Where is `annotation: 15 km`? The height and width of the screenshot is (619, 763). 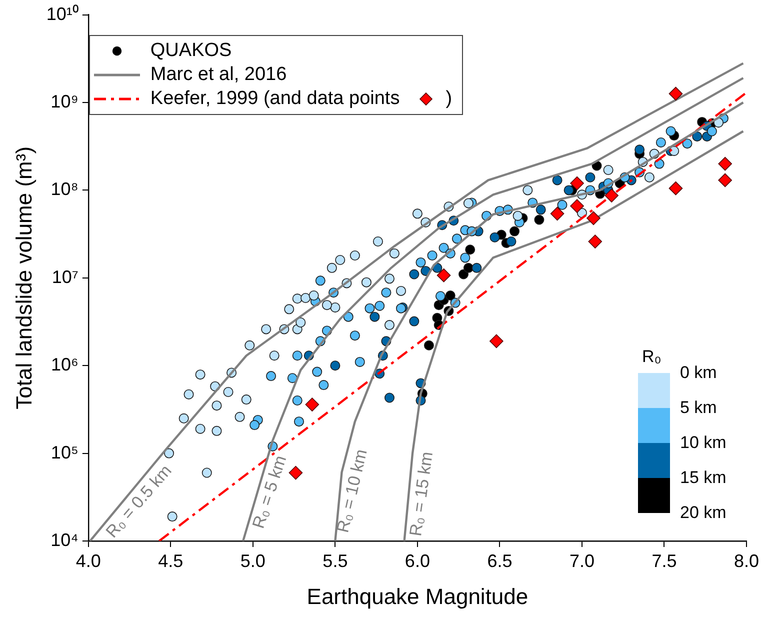 annotation: 15 km is located at coordinates (703, 478).